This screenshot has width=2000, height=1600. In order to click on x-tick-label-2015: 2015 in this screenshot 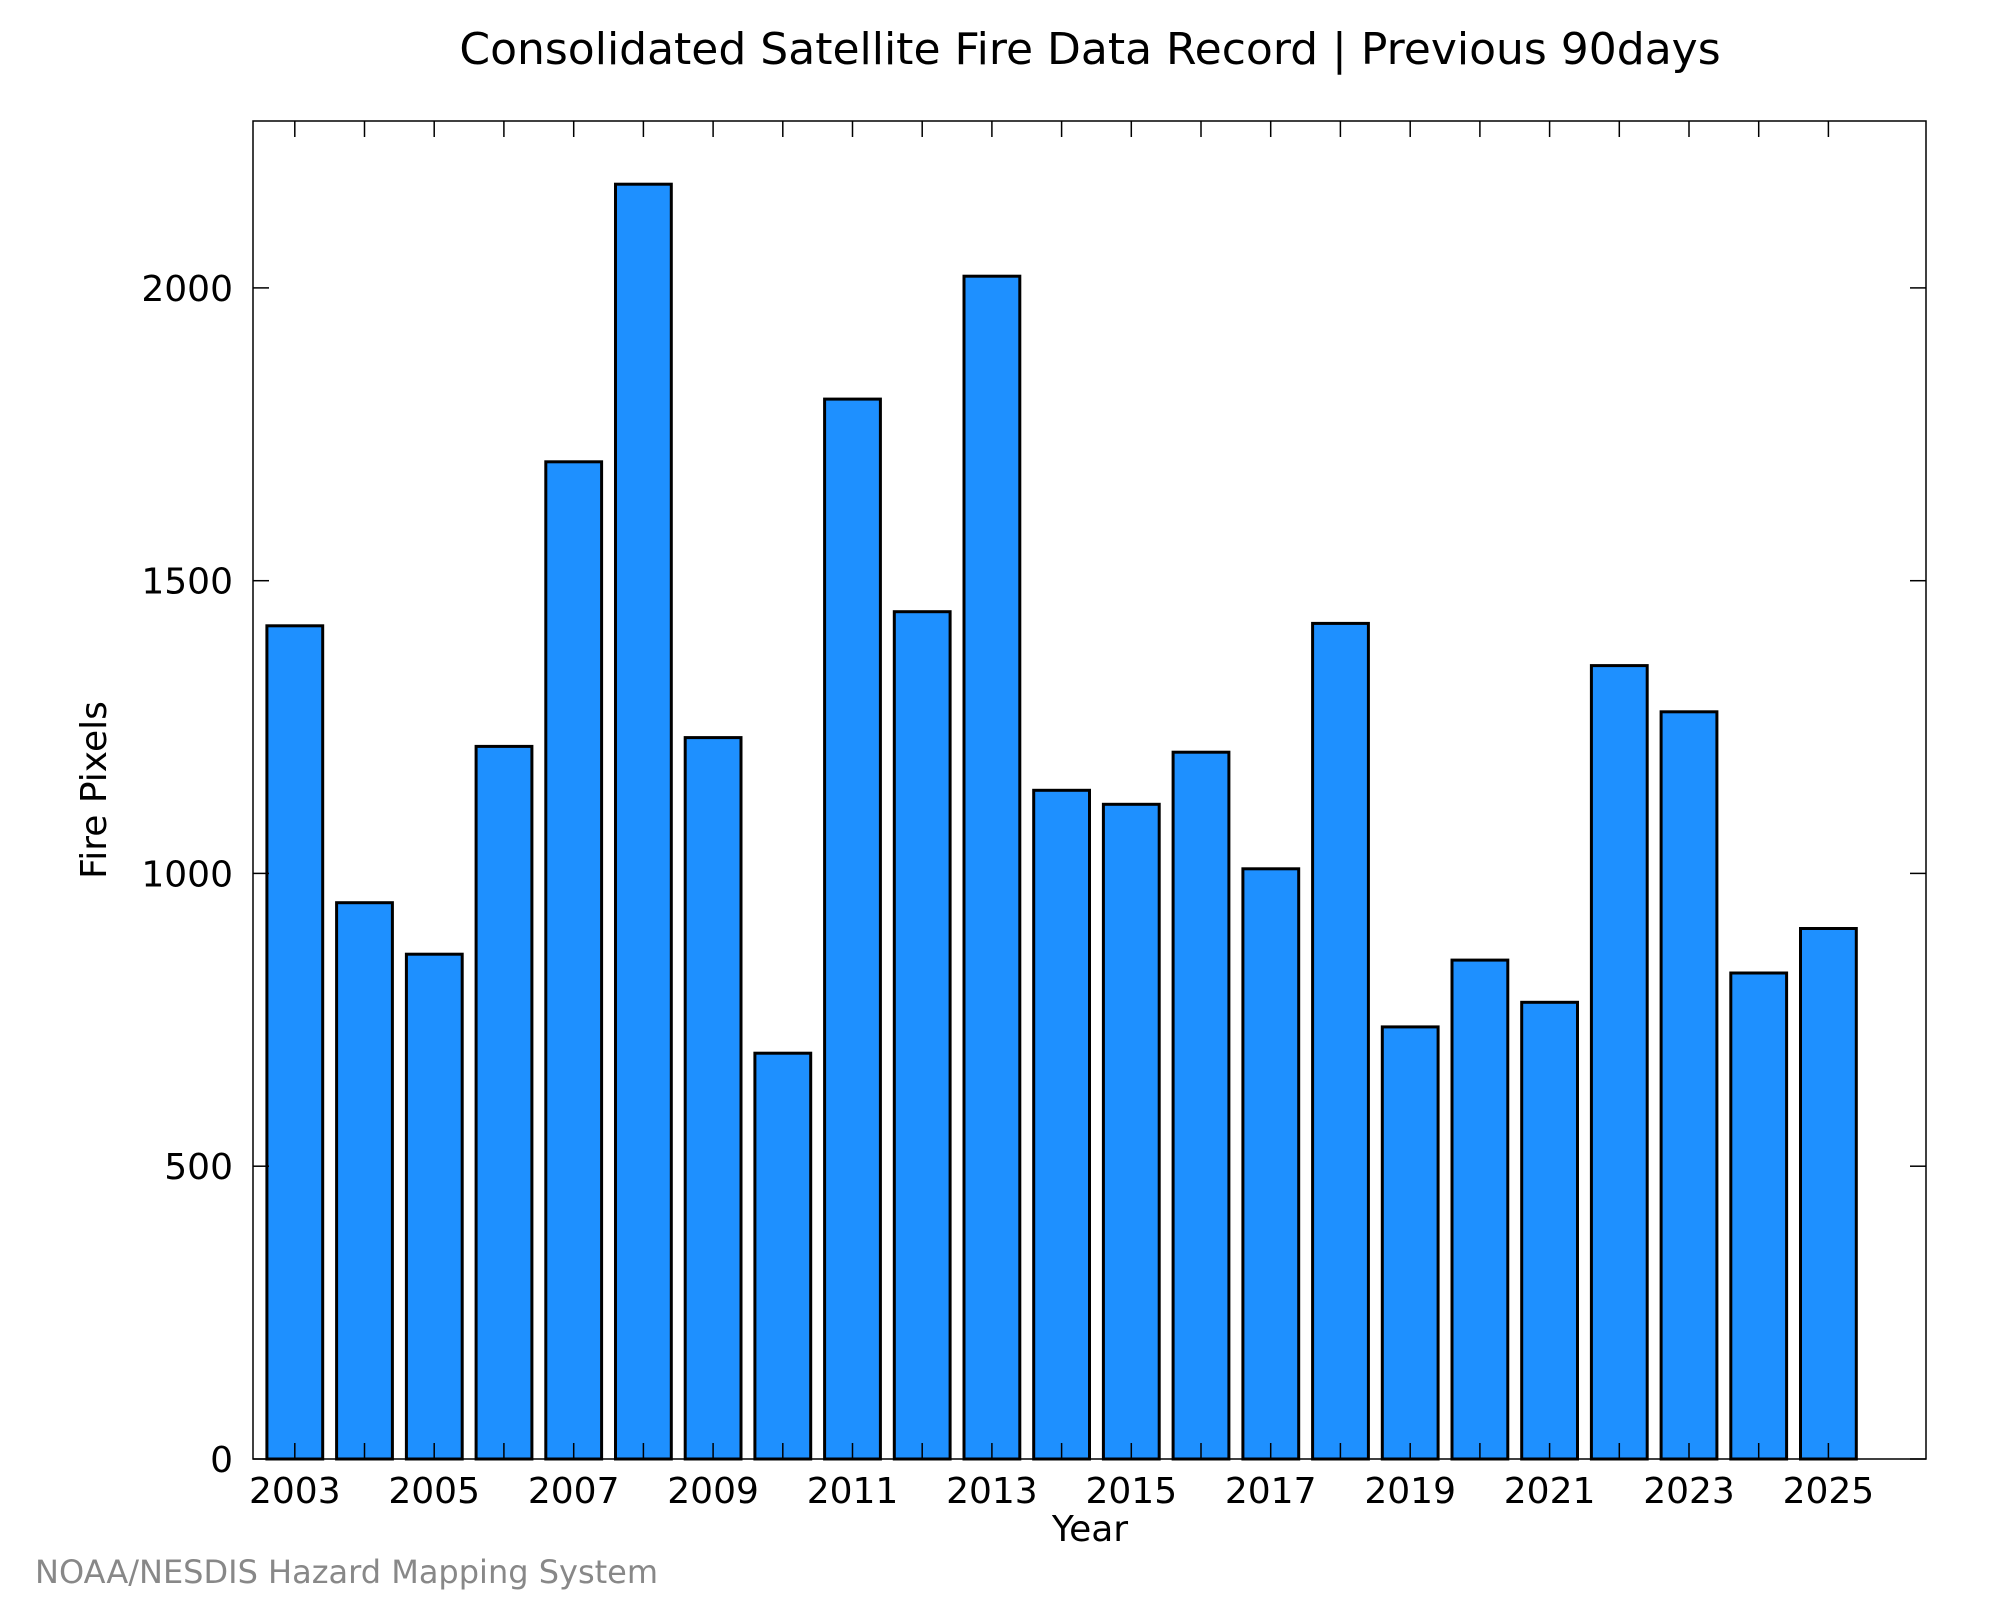, I will do `click(1131, 1491)`.